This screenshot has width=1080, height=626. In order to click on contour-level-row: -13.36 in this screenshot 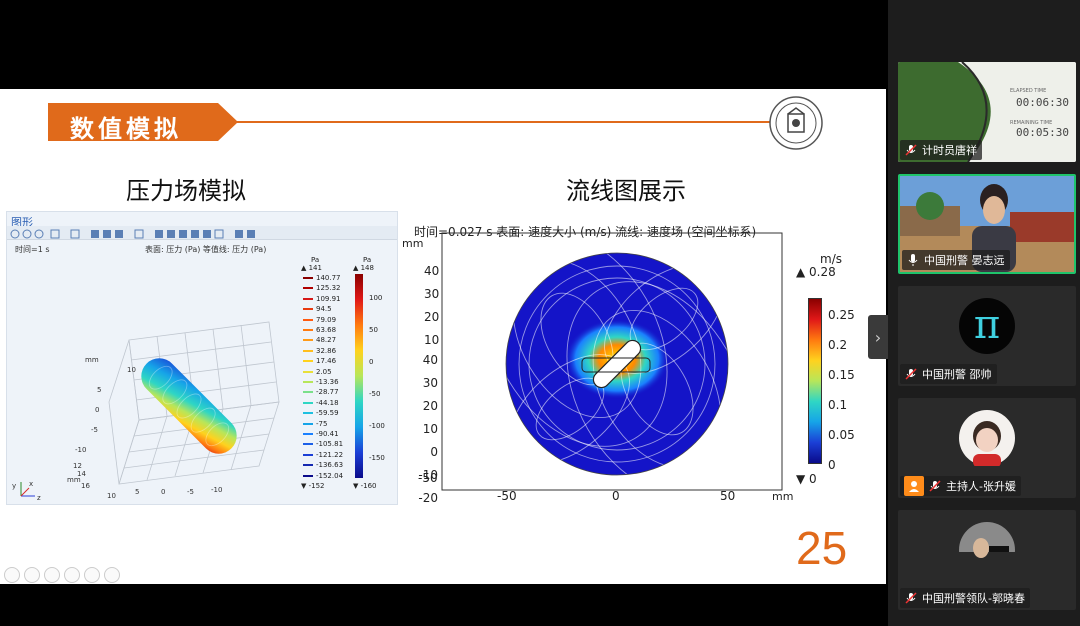, I will do `click(321, 382)`.